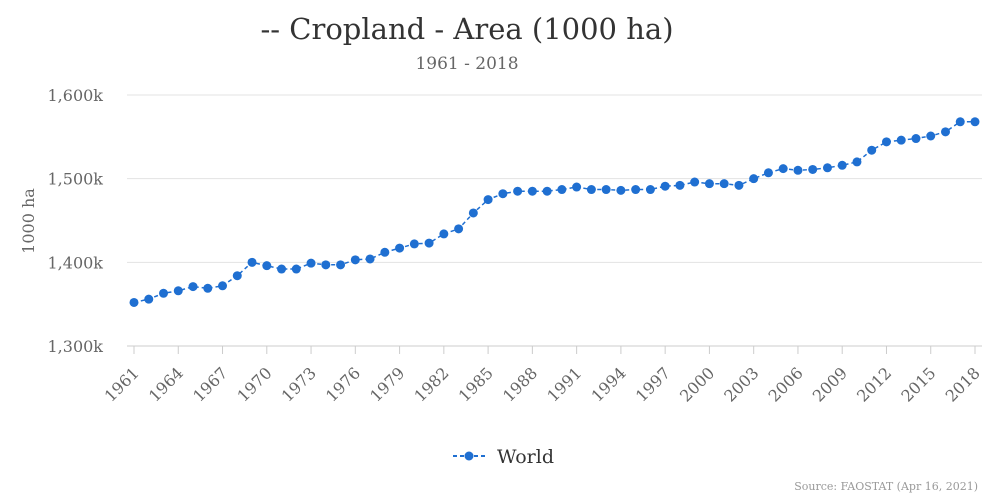 The height and width of the screenshot is (500, 1000). Describe the element at coordinates (963, 384) in the screenshot. I see `x-tick-label: 2018` at that location.